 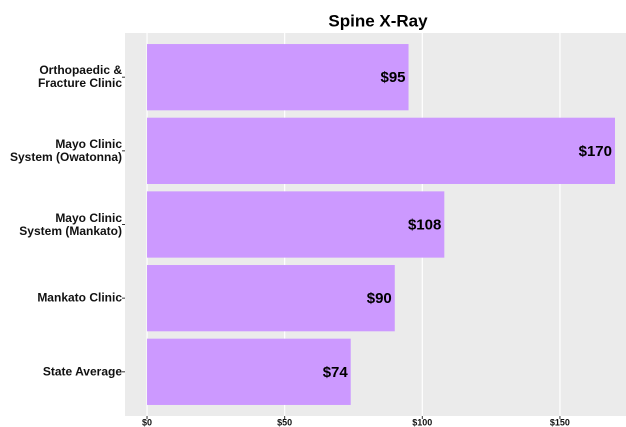 What do you see at coordinates (82, 371) in the screenshot?
I see `y-tick-label: State Average` at bounding box center [82, 371].